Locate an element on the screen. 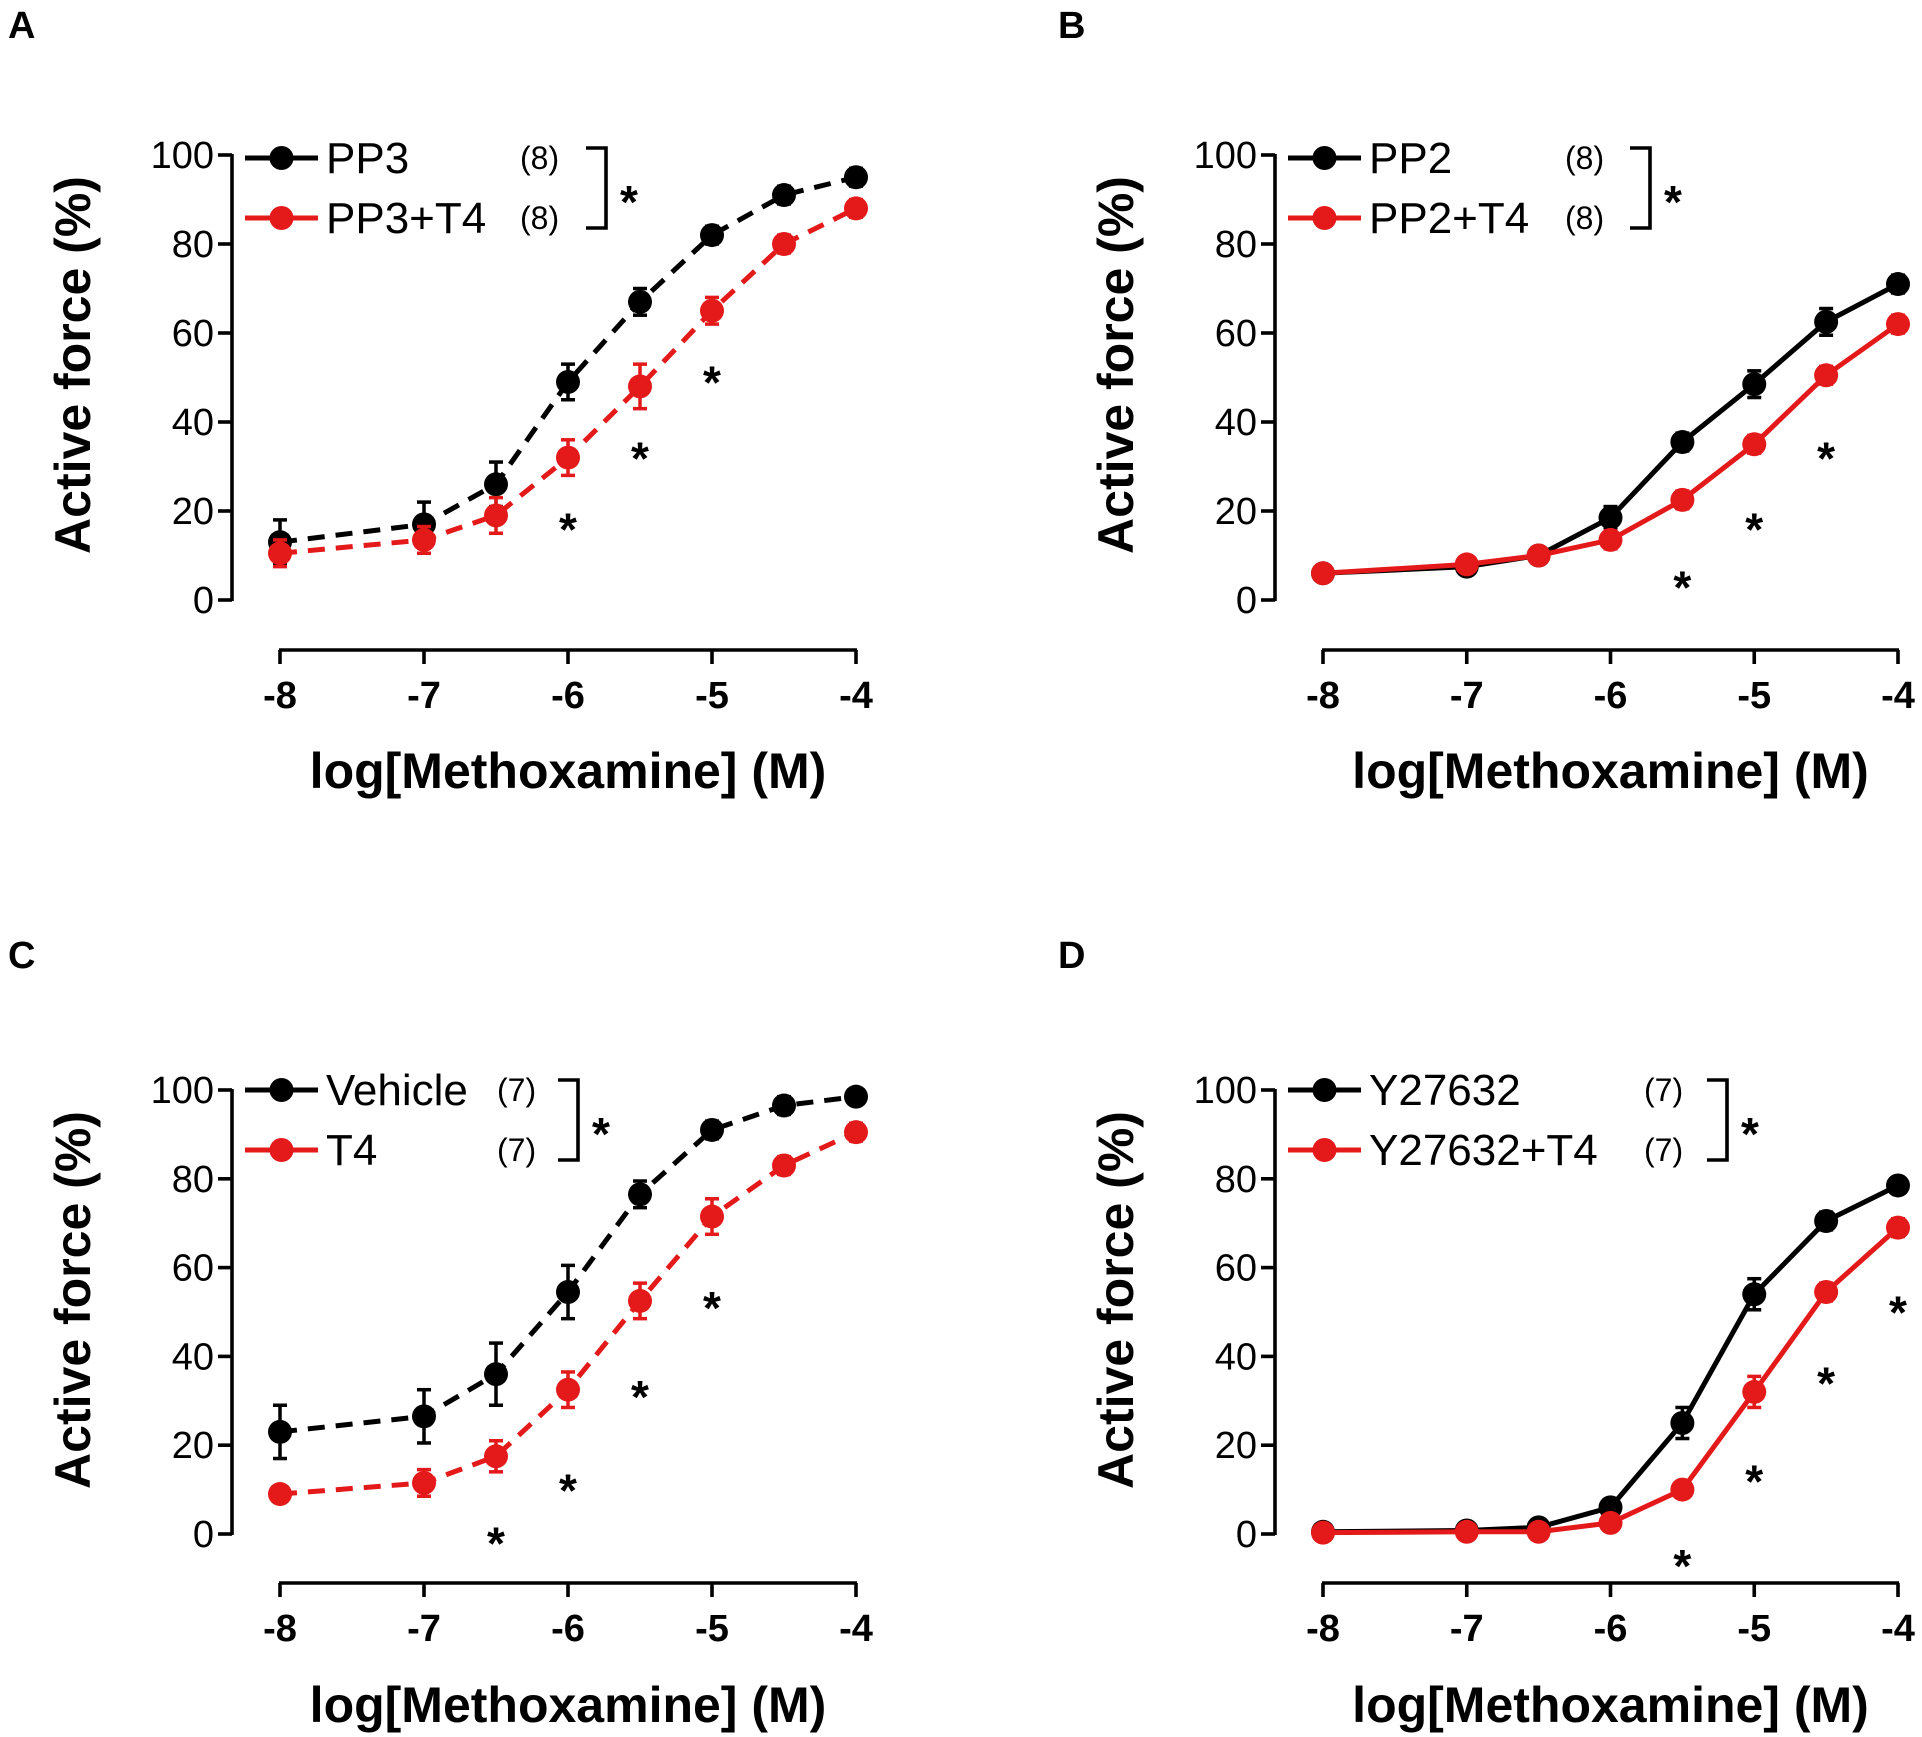 This screenshot has width=1922, height=1737. series-vehicle is located at coordinates (568, 1272).